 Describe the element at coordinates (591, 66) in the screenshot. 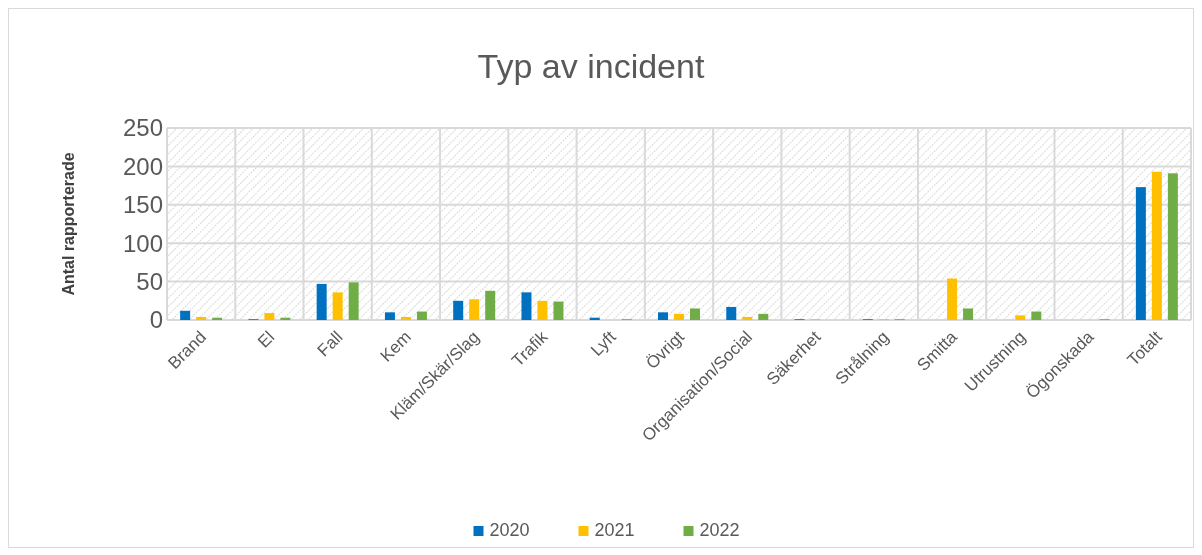

I see `chart-title: Typ av incident` at that location.